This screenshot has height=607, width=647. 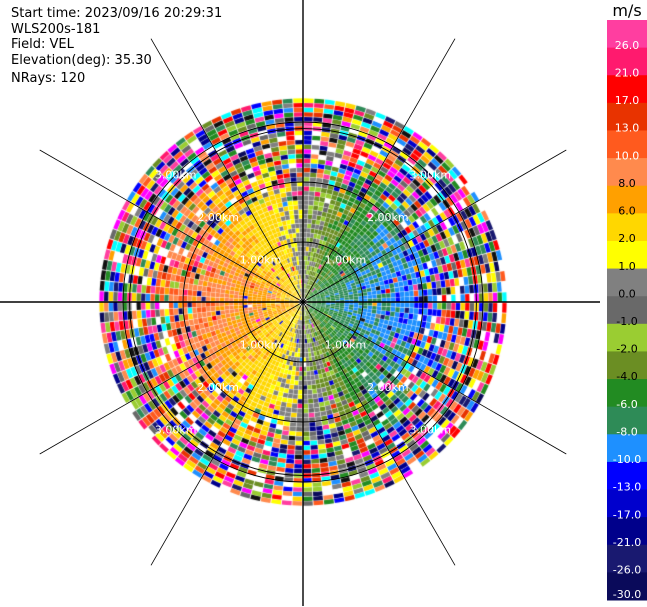 What do you see at coordinates (626, 321) in the screenshot?
I see `colorbar-tick-label: -1.0` at bounding box center [626, 321].